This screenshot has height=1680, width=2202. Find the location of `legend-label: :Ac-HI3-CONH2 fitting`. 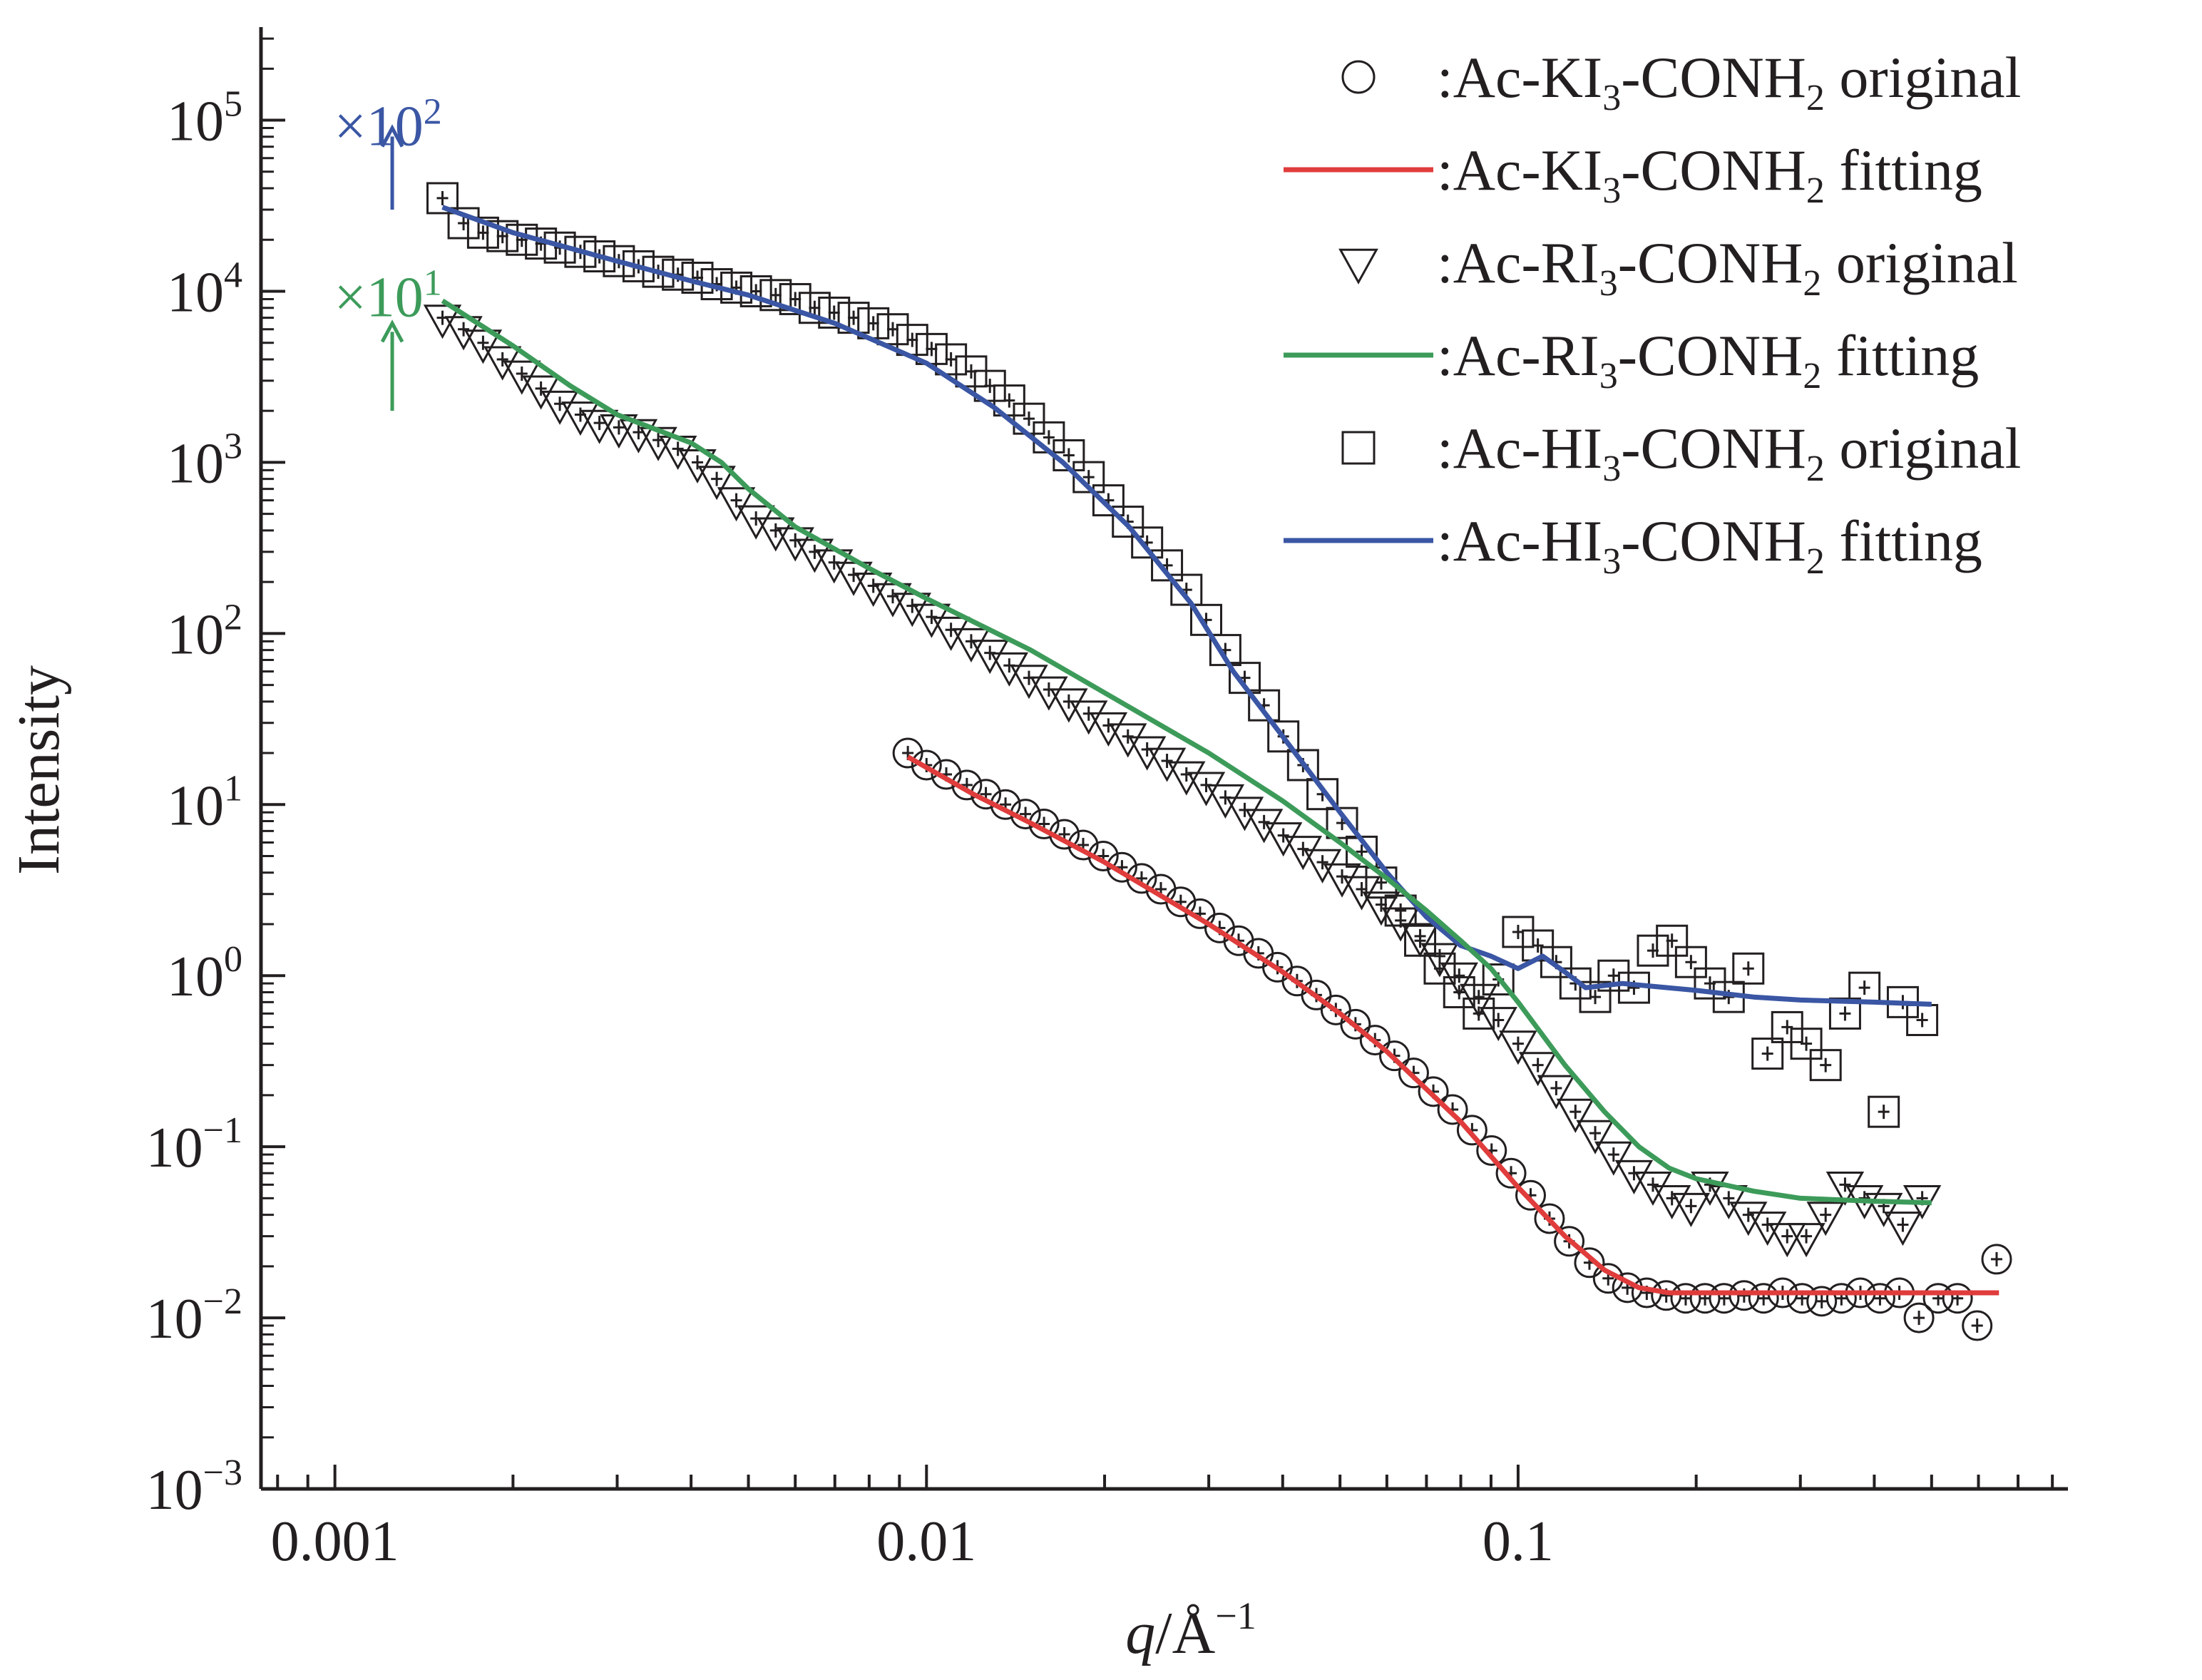

legend-label: :Ac-HI3-CONH2 fitting is located at coordinates (1709, 545).